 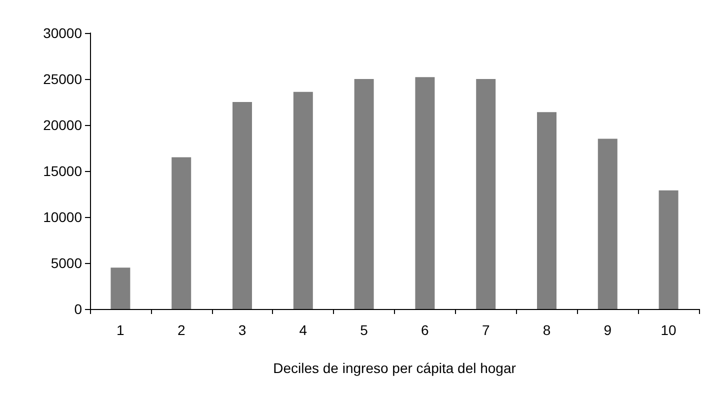 What do you see at coordinates (303, 330) in the screenshot?
I see `x-tick-label: 4` at bounding box center [303, 330].